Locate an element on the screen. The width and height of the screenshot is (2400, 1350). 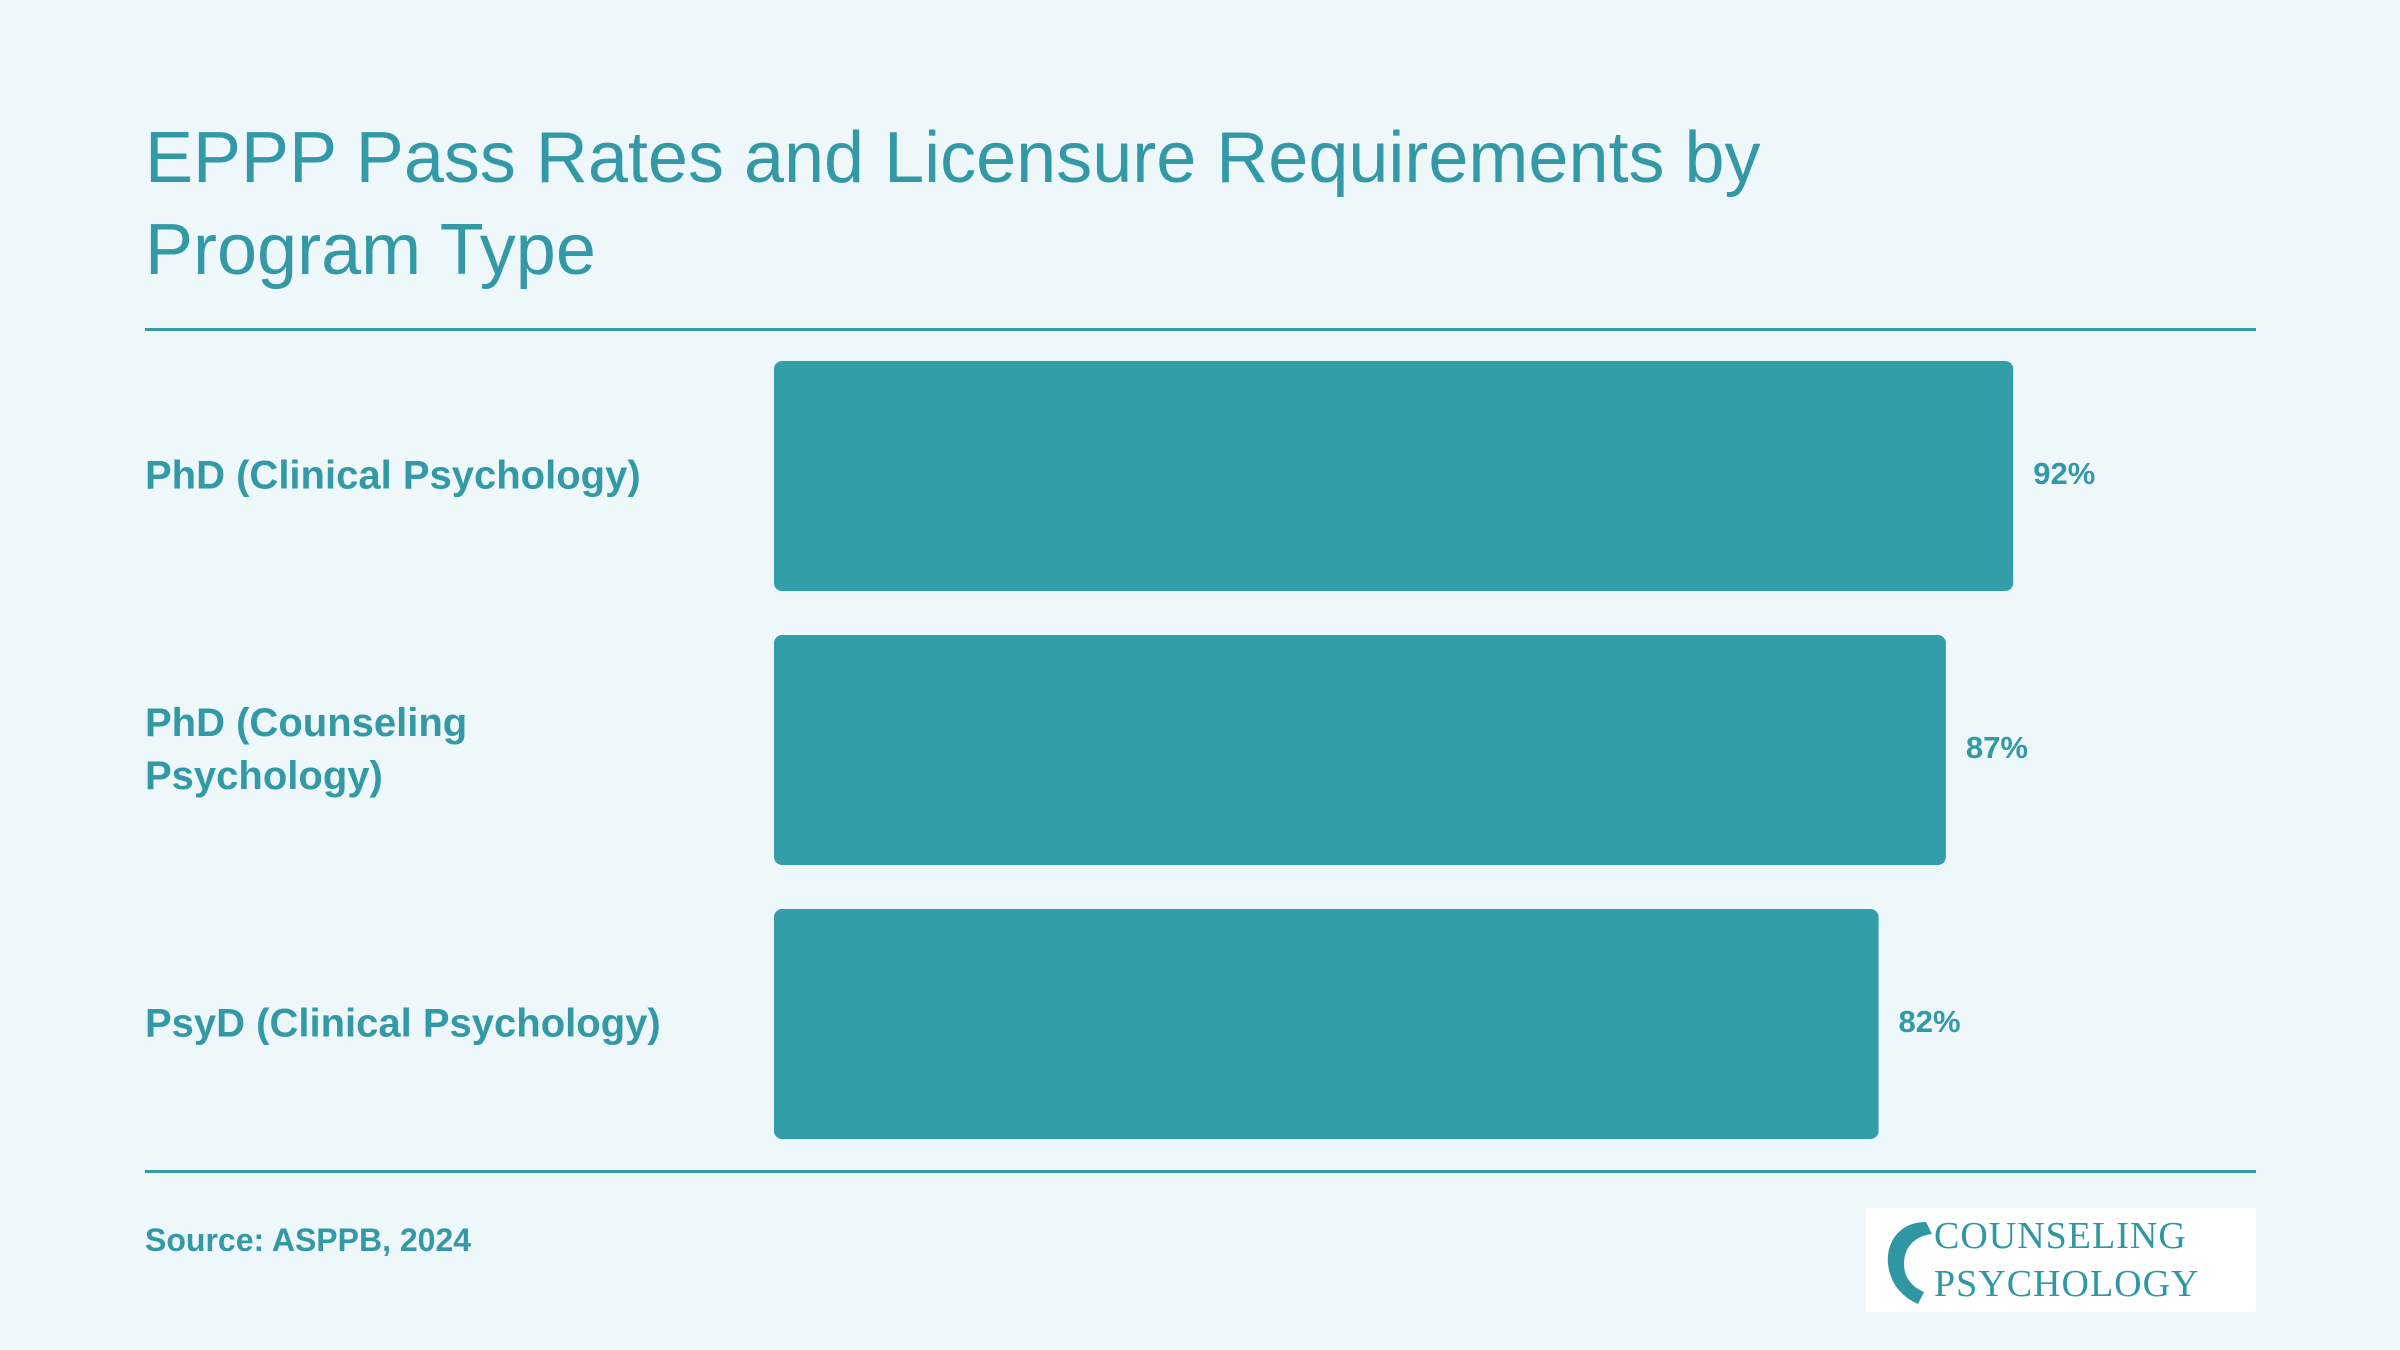
category-label: PhD (Counseling Psychology) is located at coordinates (306, 749).